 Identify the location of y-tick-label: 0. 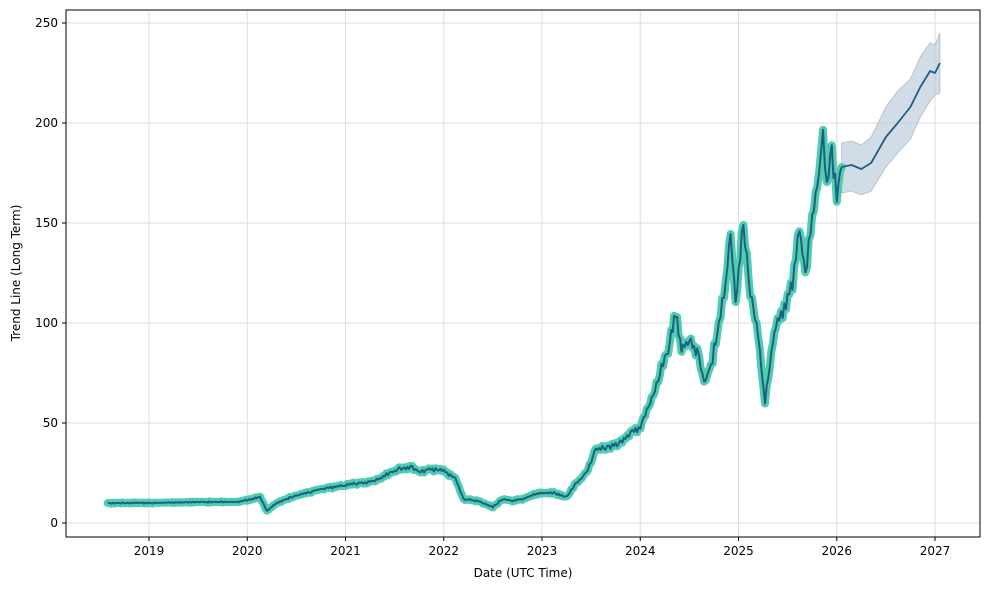
(54, 523).